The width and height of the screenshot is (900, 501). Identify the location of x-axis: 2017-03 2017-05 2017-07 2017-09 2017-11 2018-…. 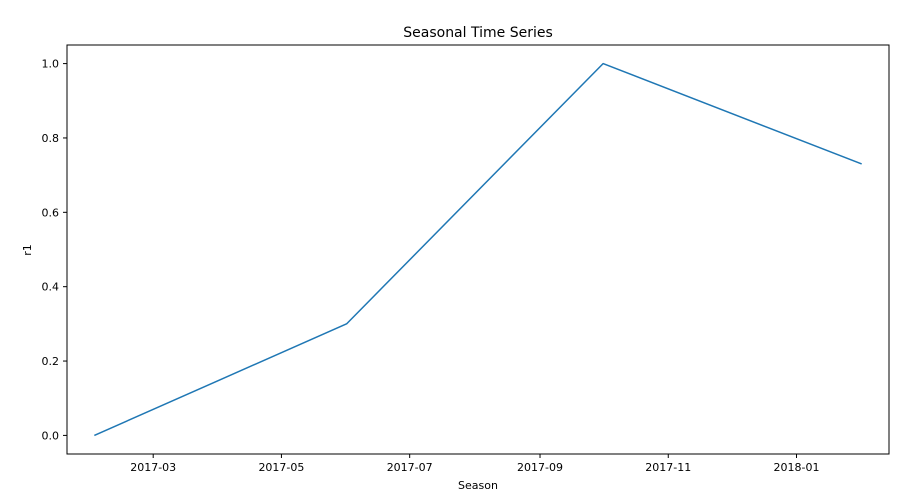
(474, 464).